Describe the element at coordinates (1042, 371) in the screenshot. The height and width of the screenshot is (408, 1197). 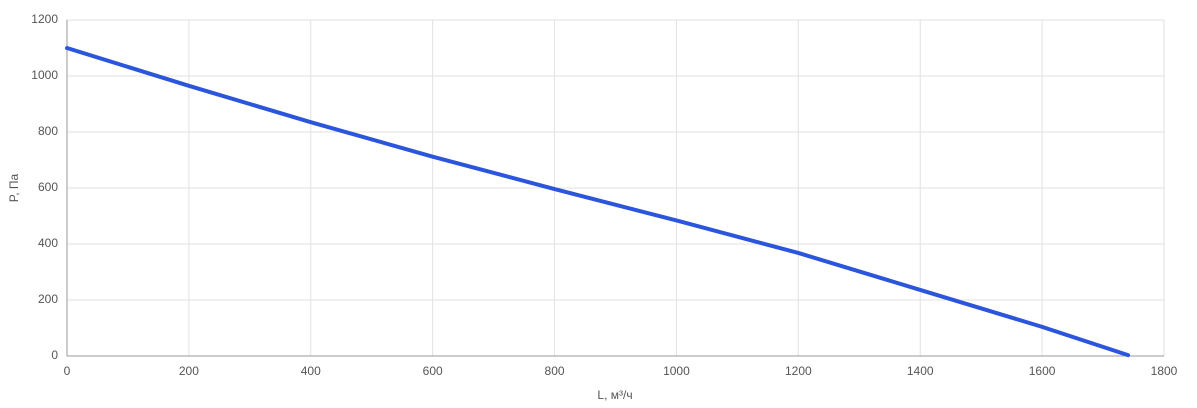
I see `x-tick-label: 1600` at that location.